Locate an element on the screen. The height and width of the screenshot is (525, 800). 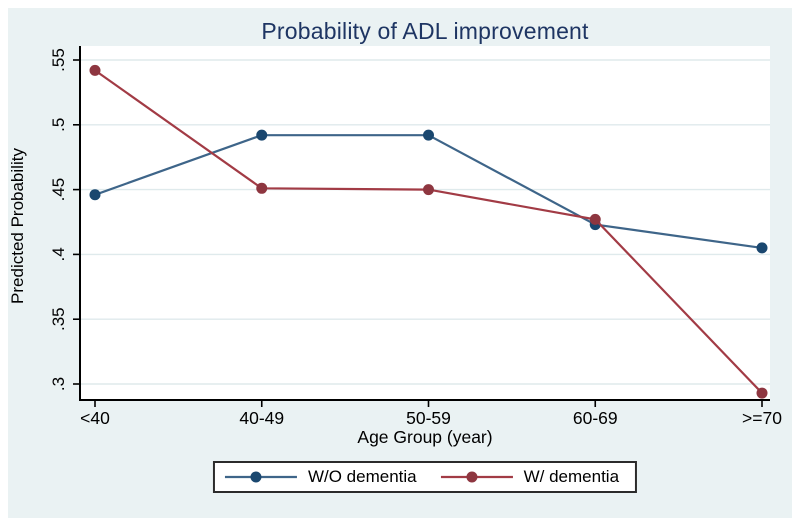
legend-entry-wo-dementia: W/O dementia is located at coordinates (320, 477).